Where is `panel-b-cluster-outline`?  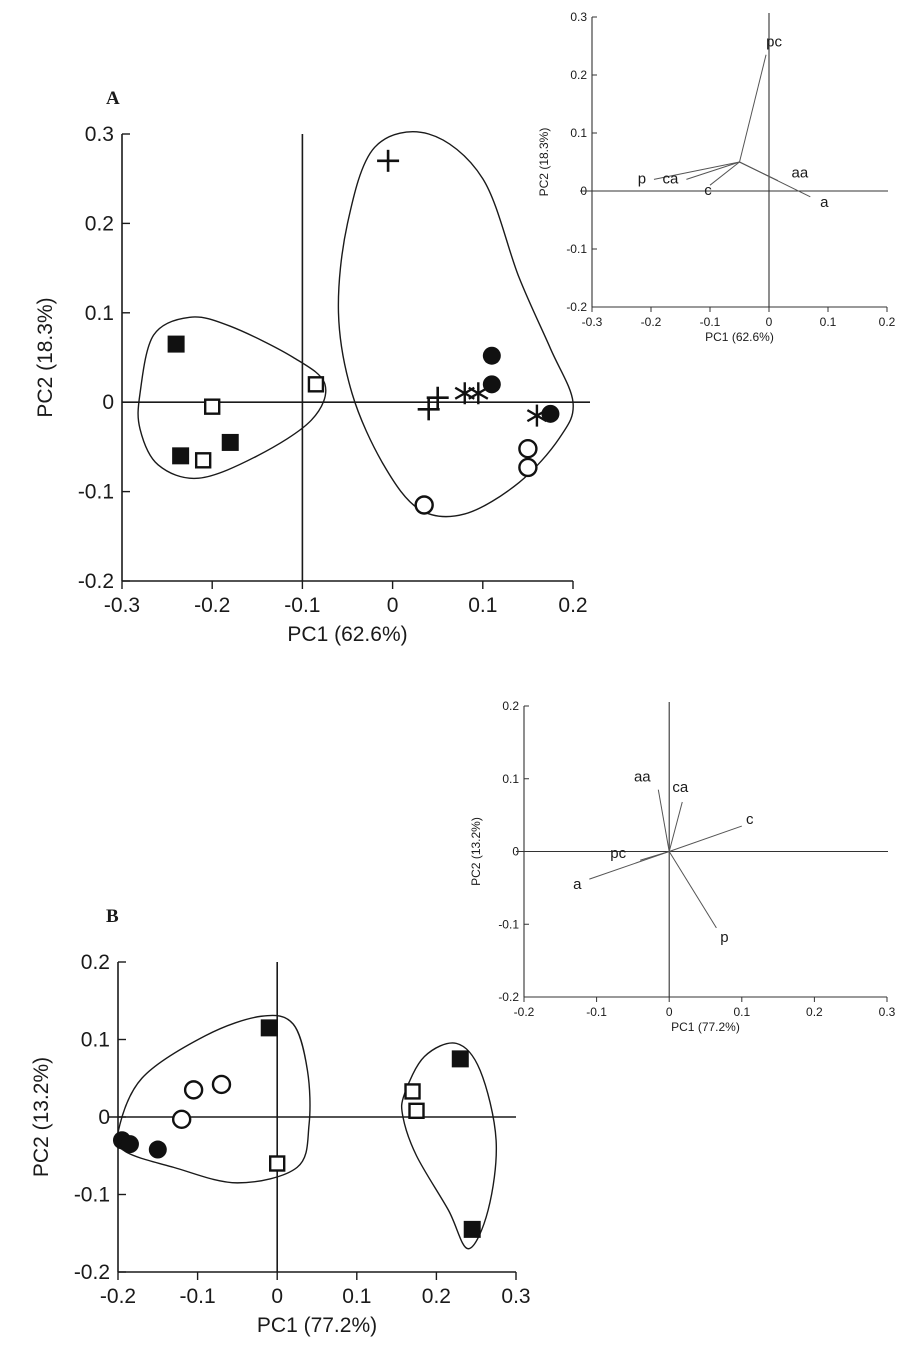
panel-b-cluster-outline is located at coordinates (213, 1099).